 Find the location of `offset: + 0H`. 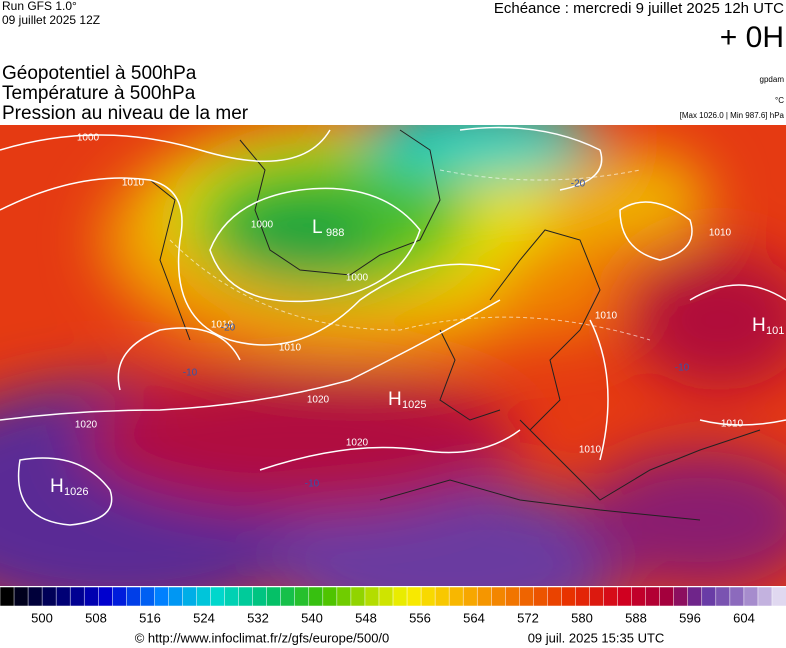

offset: + 0H is located at coordinates (752, 37).